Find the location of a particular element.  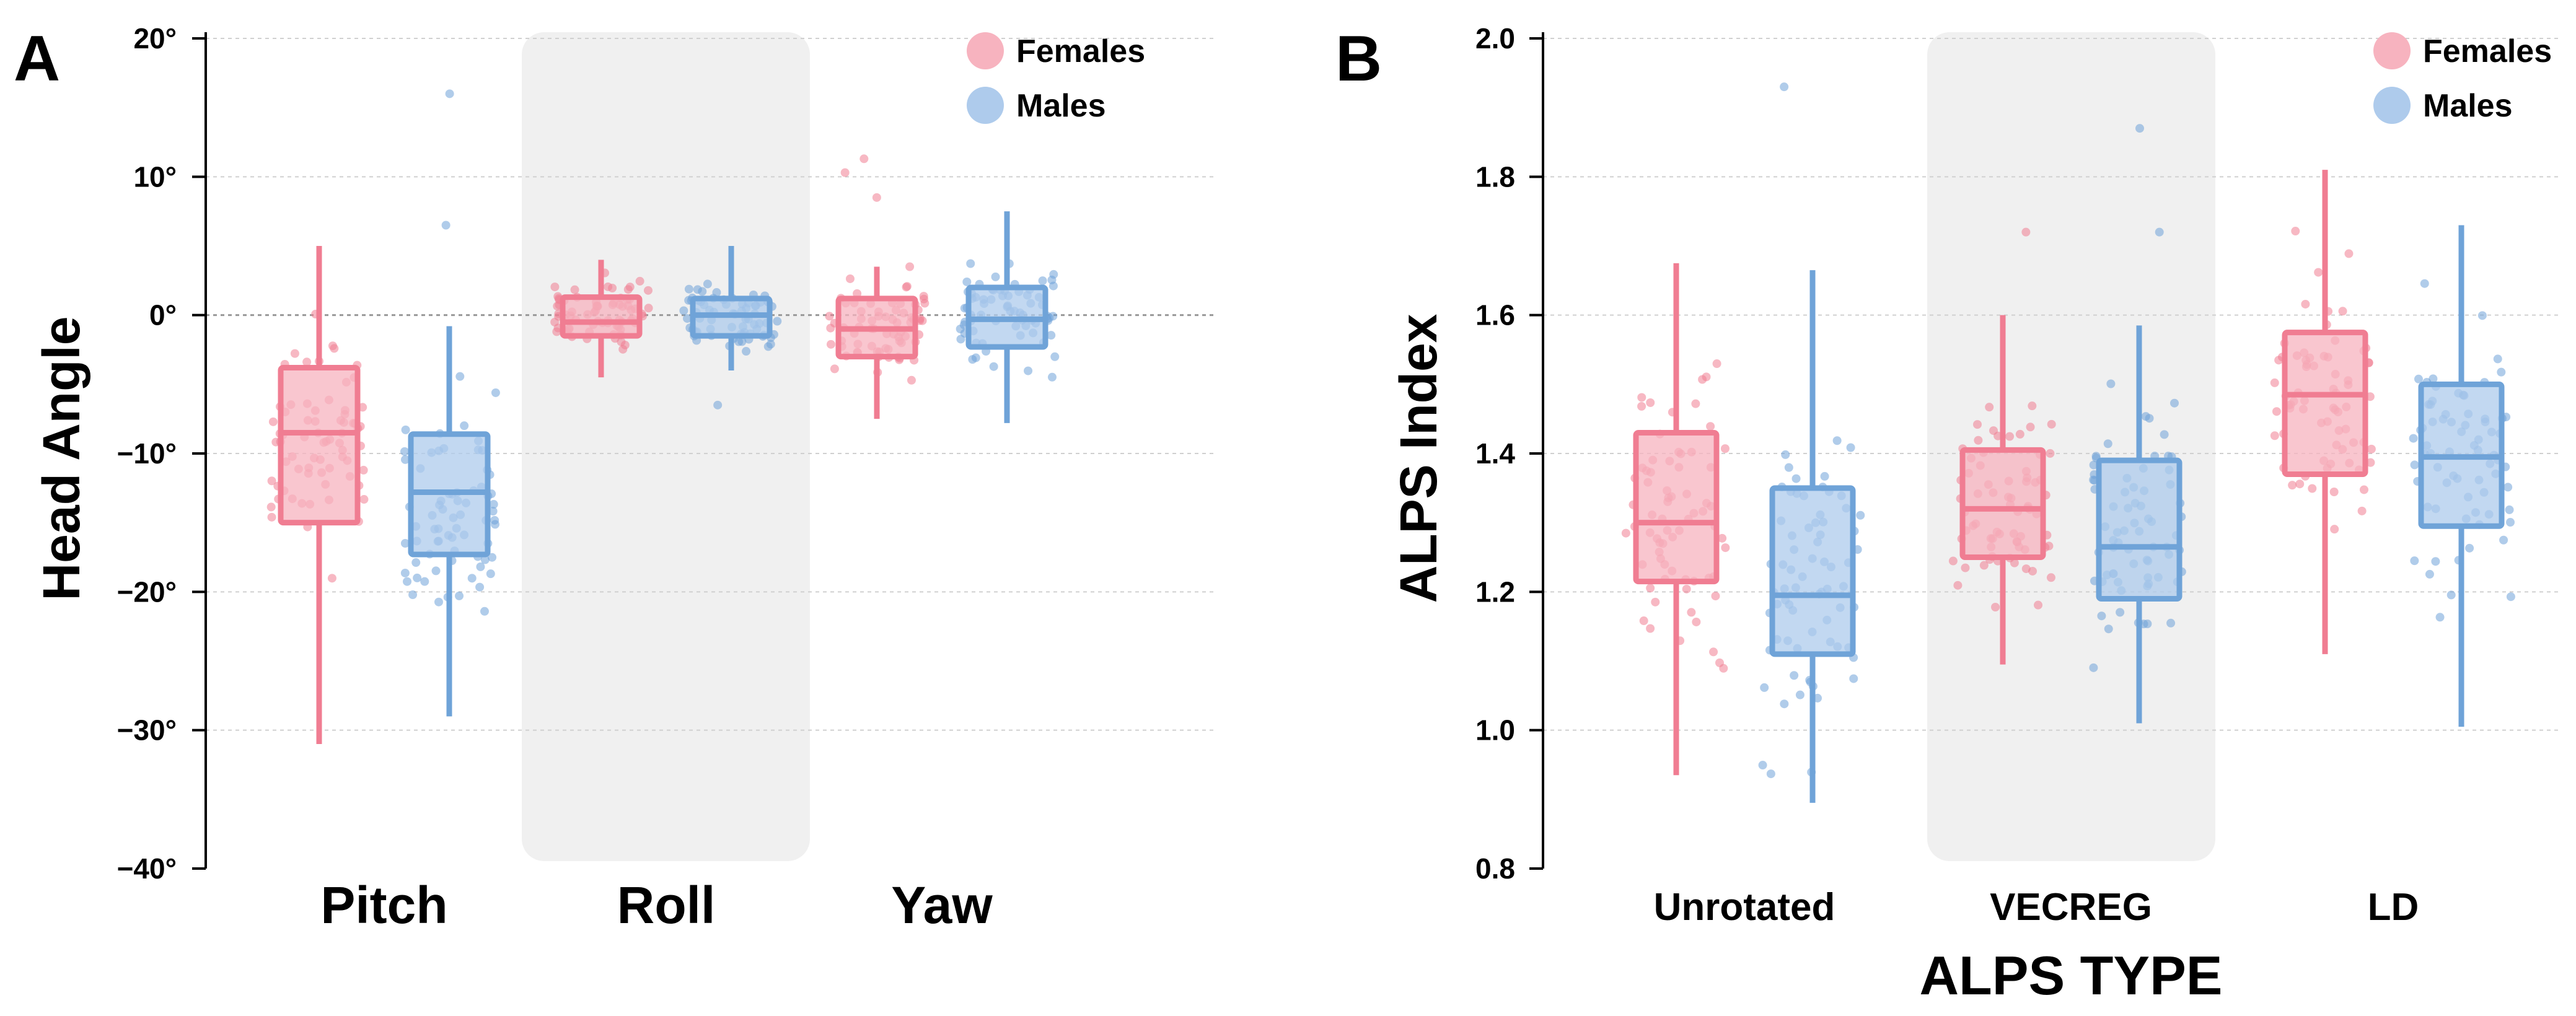

x-category-label: VECREG is located at coordinates (2071, 907).